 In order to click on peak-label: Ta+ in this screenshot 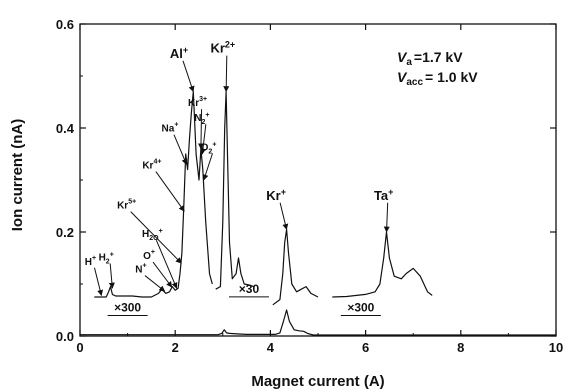, I will do `click(383, 195)`.